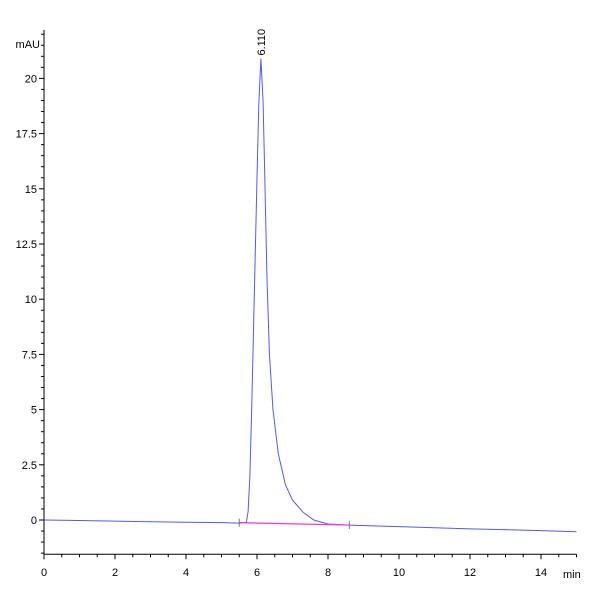 The image size is (600, 600). Describe the element at coordinates (34, 411) in the screenshot. I see `y-tick-label: 5` at that location.